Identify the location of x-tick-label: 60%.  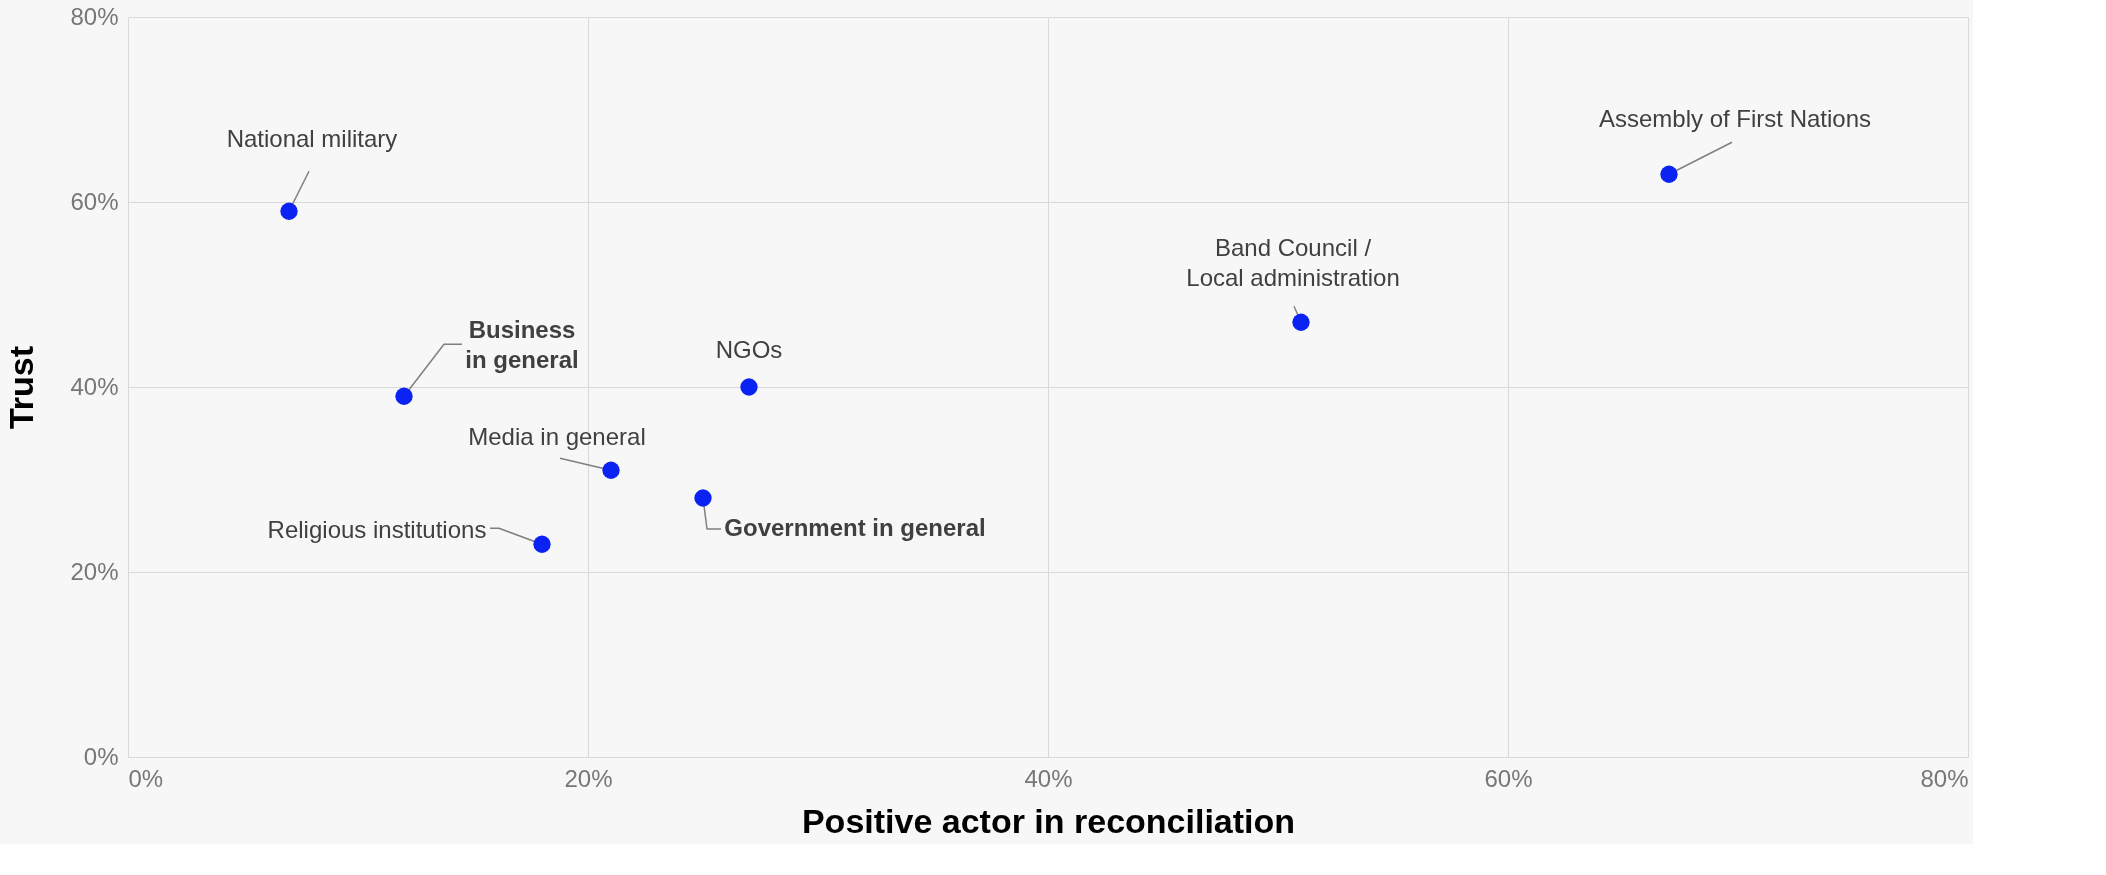
(1508, 778).